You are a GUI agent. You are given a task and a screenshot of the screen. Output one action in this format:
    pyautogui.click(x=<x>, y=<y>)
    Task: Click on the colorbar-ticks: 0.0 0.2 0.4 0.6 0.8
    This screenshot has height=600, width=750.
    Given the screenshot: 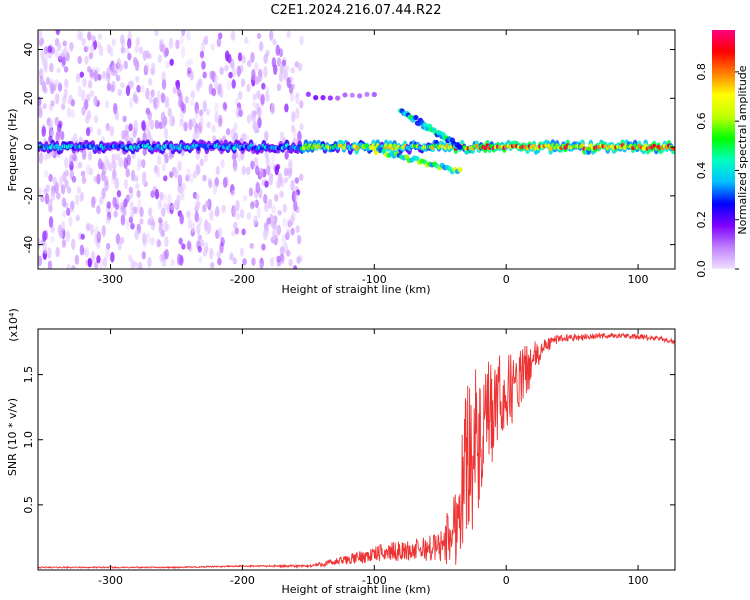 What is the action you would take?
    pyautogui.click(x=717, y=170)
    